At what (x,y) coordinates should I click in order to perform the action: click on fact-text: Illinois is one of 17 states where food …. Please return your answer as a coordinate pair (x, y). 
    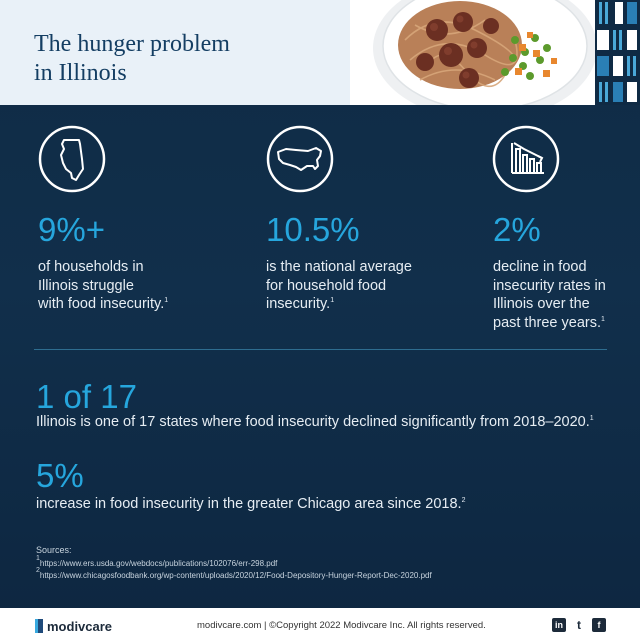
    Looking at the image, I should click on (313, 422).